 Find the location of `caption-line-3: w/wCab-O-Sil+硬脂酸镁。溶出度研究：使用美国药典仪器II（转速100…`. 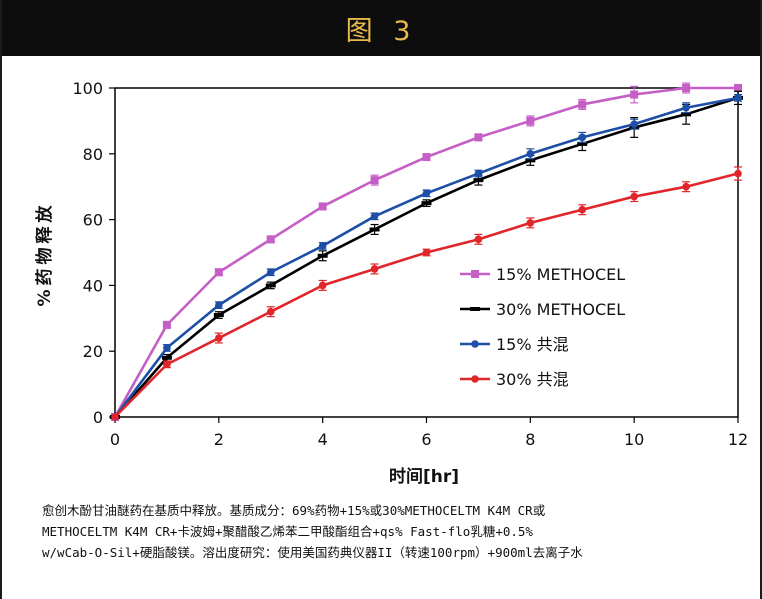

caption-line-3: w/wCab-O-Sil+硬脂酸镁。溶出度研究：使用美国药典仪器II（转速100… is located at coordinates (312, 552).